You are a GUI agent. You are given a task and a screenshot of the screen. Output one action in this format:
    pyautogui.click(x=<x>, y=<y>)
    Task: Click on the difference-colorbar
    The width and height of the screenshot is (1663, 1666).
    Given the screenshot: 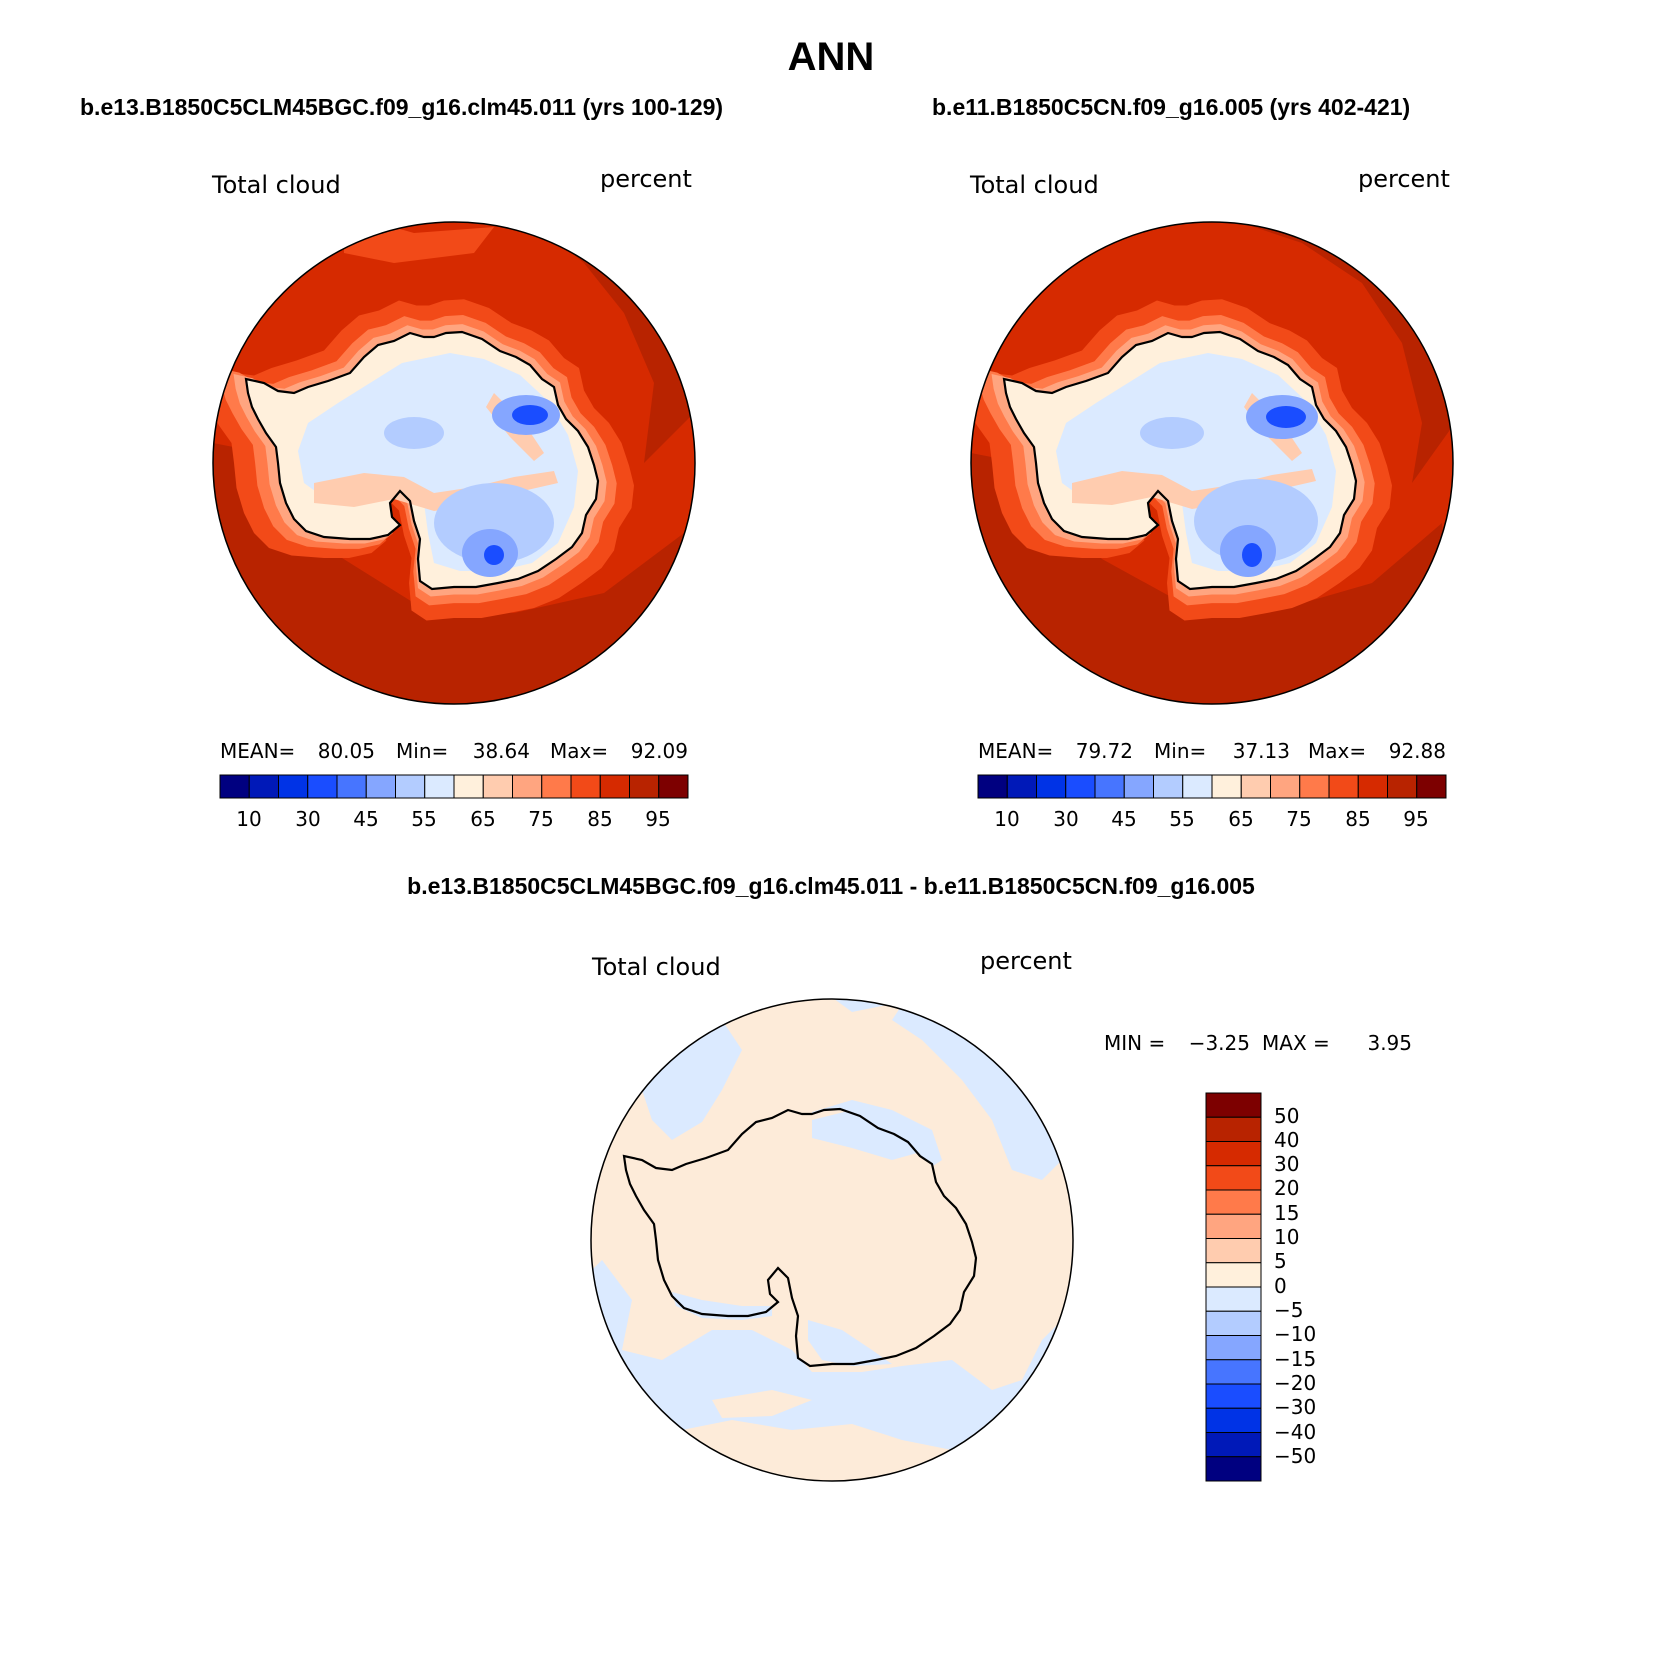 What is the action you would take?
    pyautogui.click(x=1233, y=1287)
    